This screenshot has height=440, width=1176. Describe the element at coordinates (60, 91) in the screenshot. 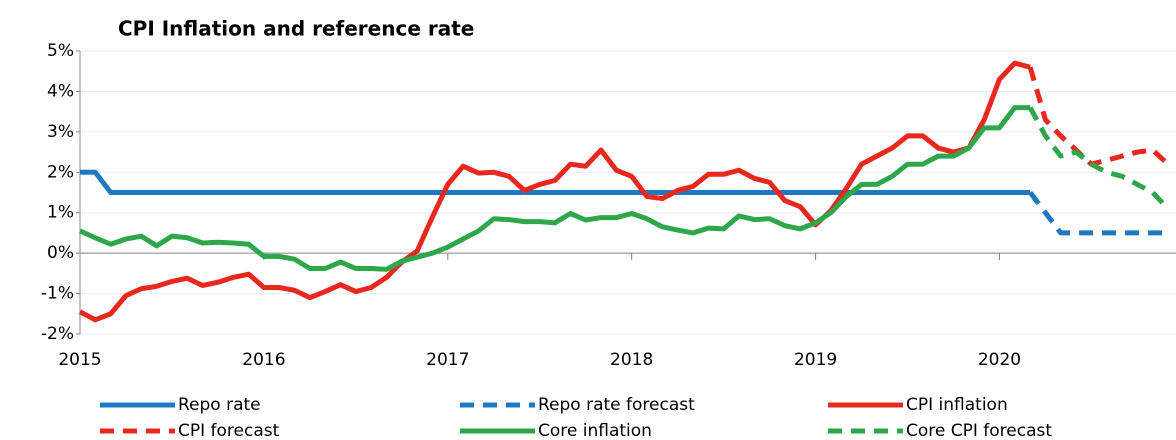

I see `y-tick-label: 4%` at that location.